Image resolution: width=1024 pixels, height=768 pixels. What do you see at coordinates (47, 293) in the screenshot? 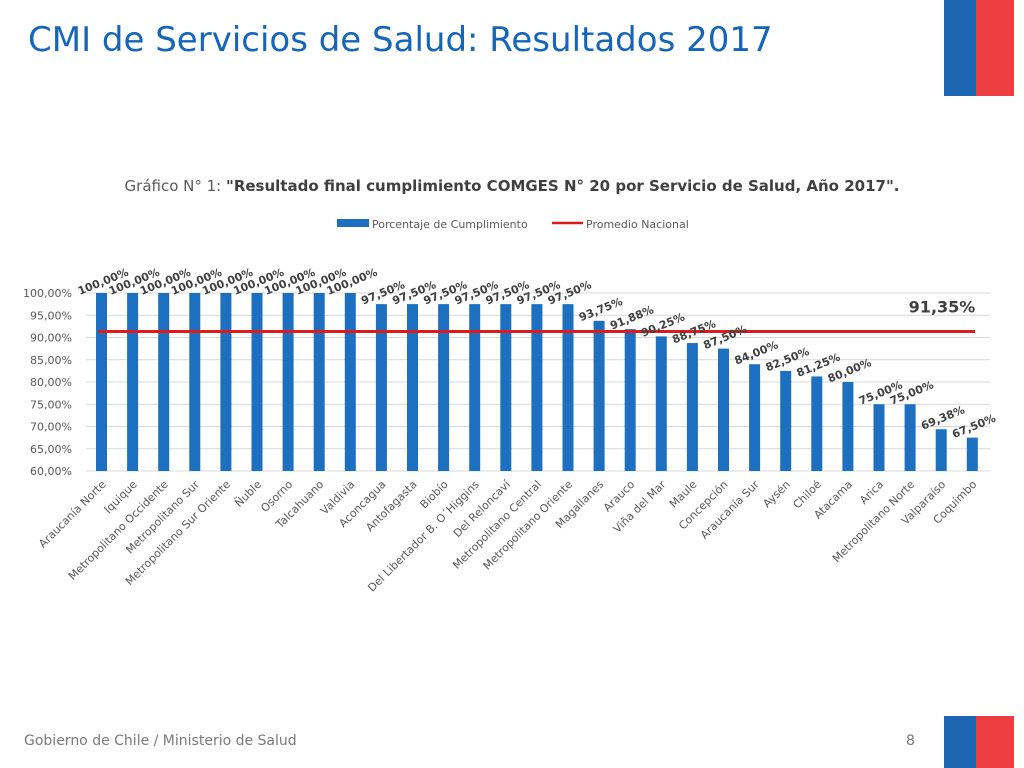
I see `y-tick-label: 100,00%` at bounding box center [47, 293].